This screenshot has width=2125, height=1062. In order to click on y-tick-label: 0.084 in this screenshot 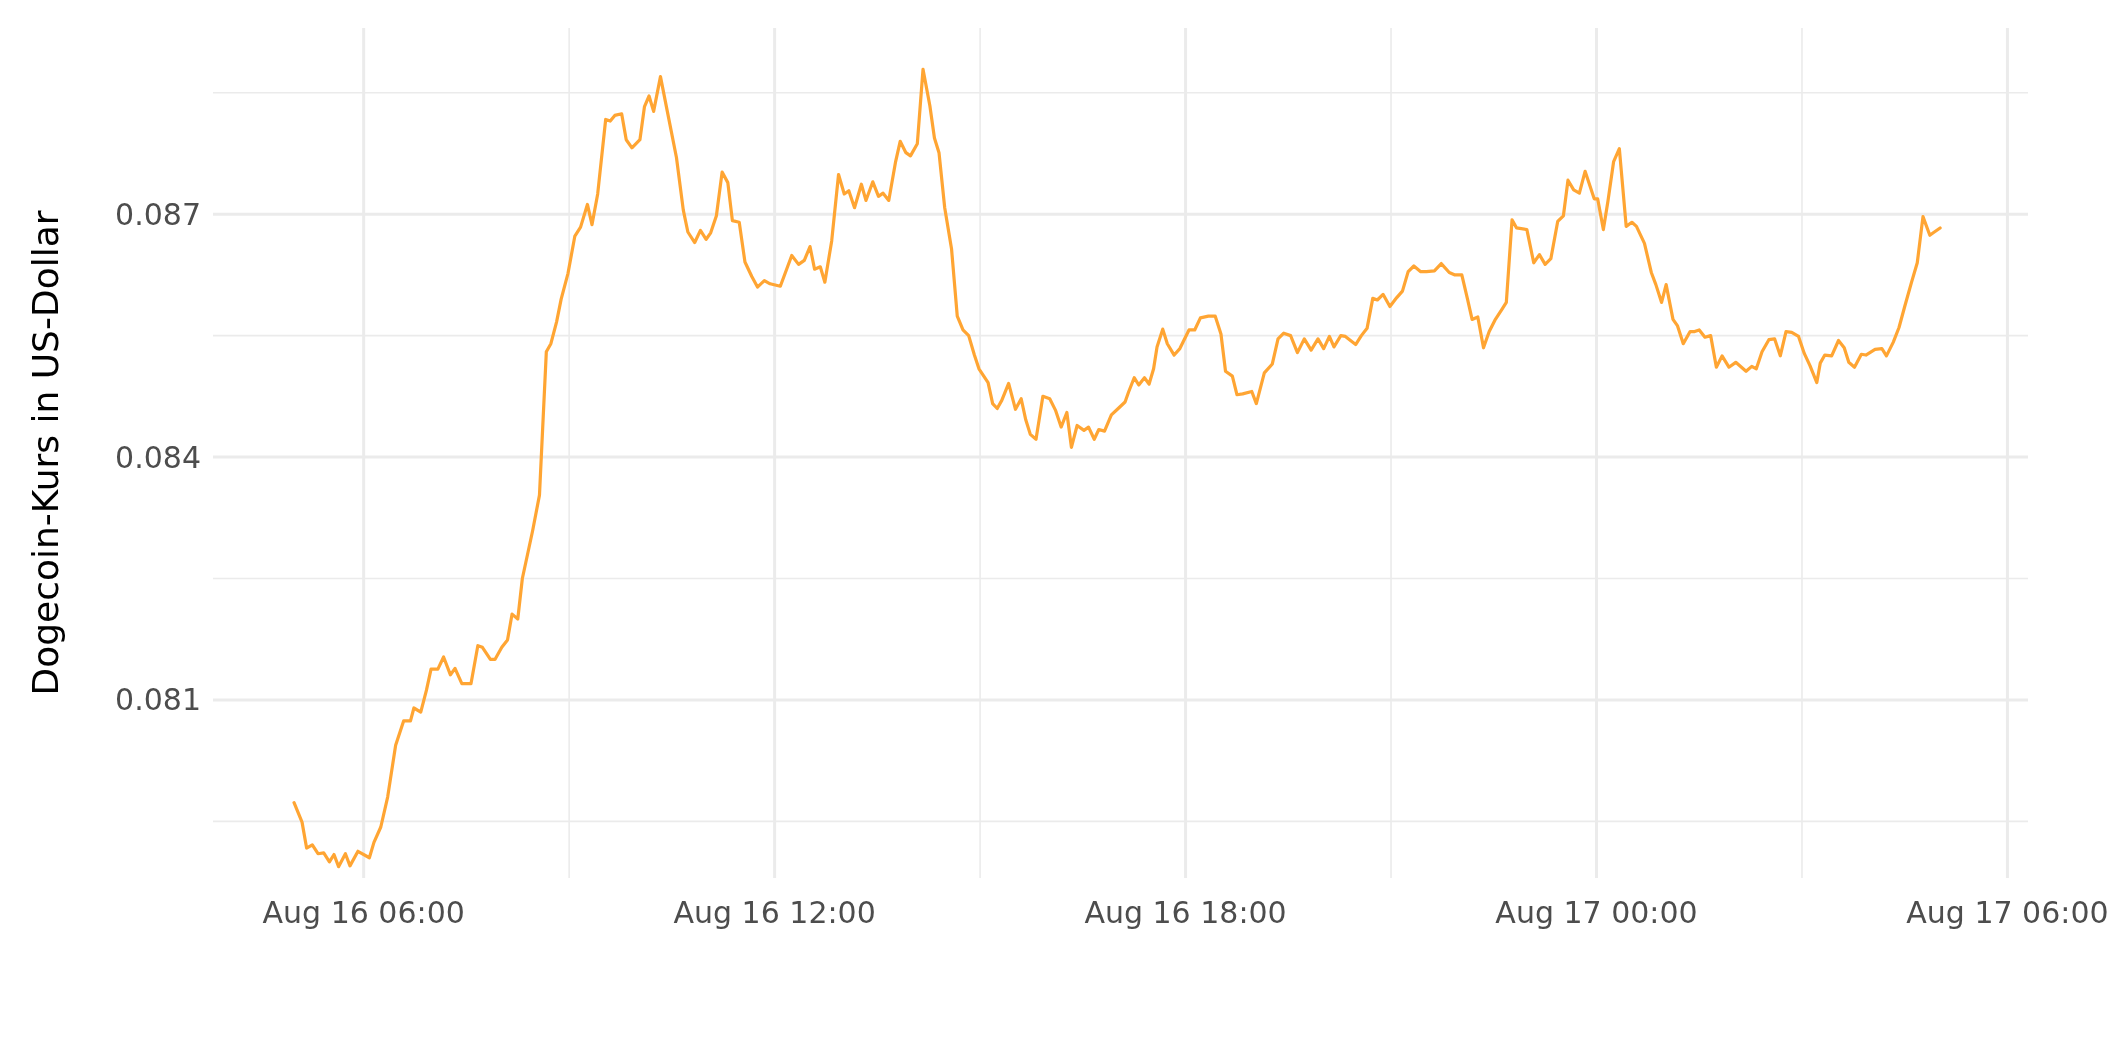, I will do `click(158, 457)`.